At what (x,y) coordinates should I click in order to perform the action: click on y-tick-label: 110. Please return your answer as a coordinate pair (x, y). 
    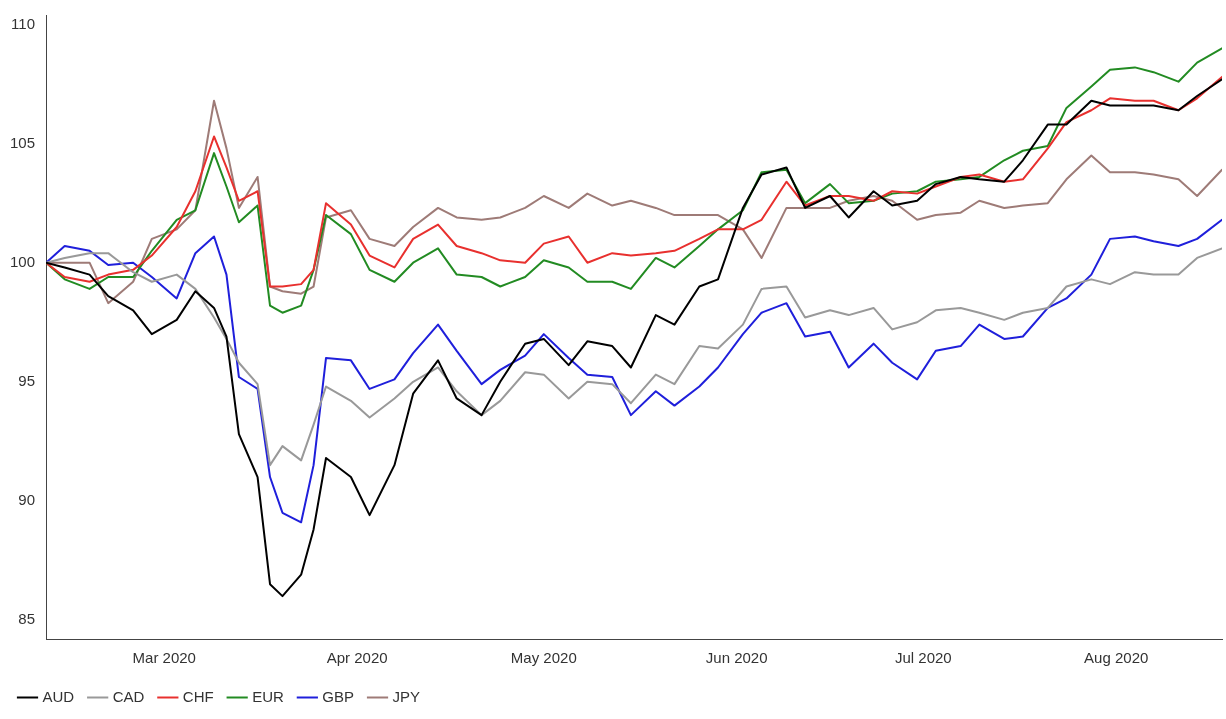
    Looking at the image, I should click on (23, 23).